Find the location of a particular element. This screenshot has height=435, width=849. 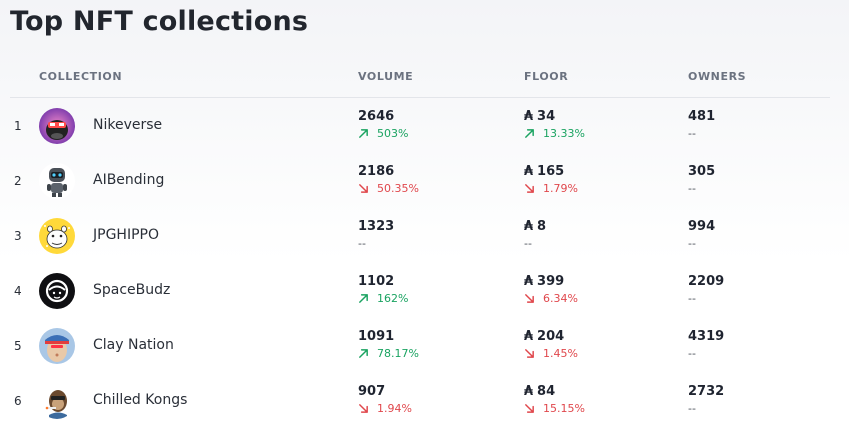

volume-cell: 1091 78.17% is located at coordinates (388, 344).